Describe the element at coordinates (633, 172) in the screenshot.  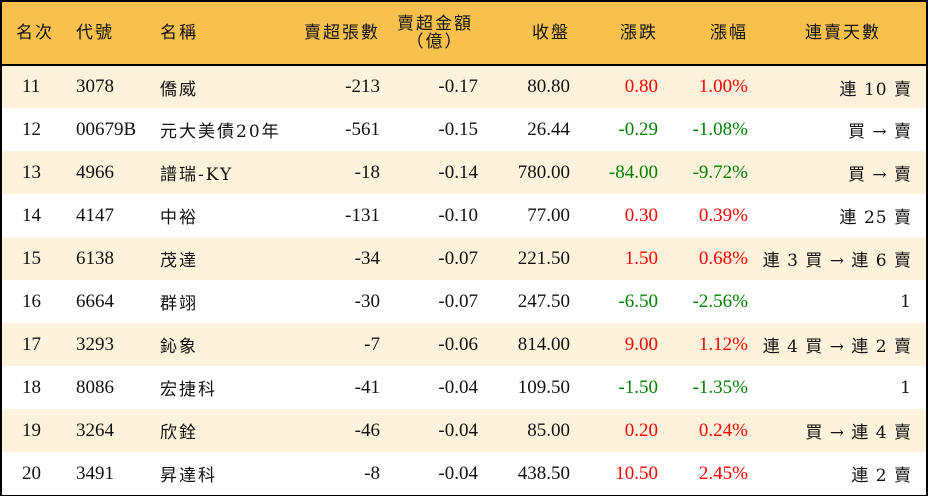
I see `change-cell: -84.00` at that location.